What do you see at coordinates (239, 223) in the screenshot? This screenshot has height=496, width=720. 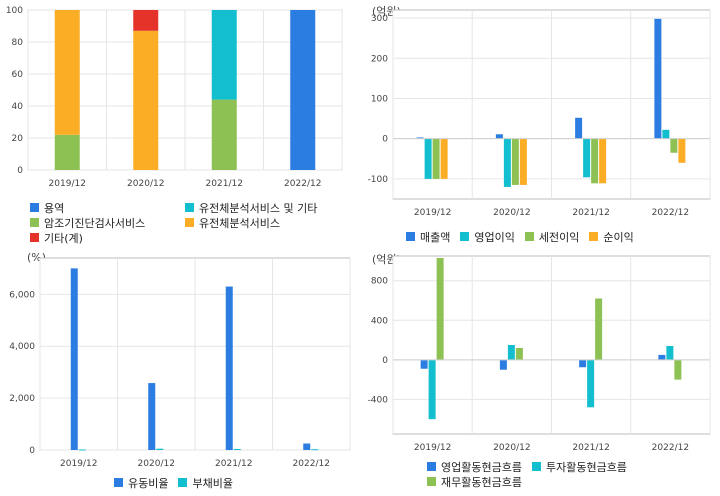 I see `legend-label: 유전체분석서비스` at bounding box center [239, 223].